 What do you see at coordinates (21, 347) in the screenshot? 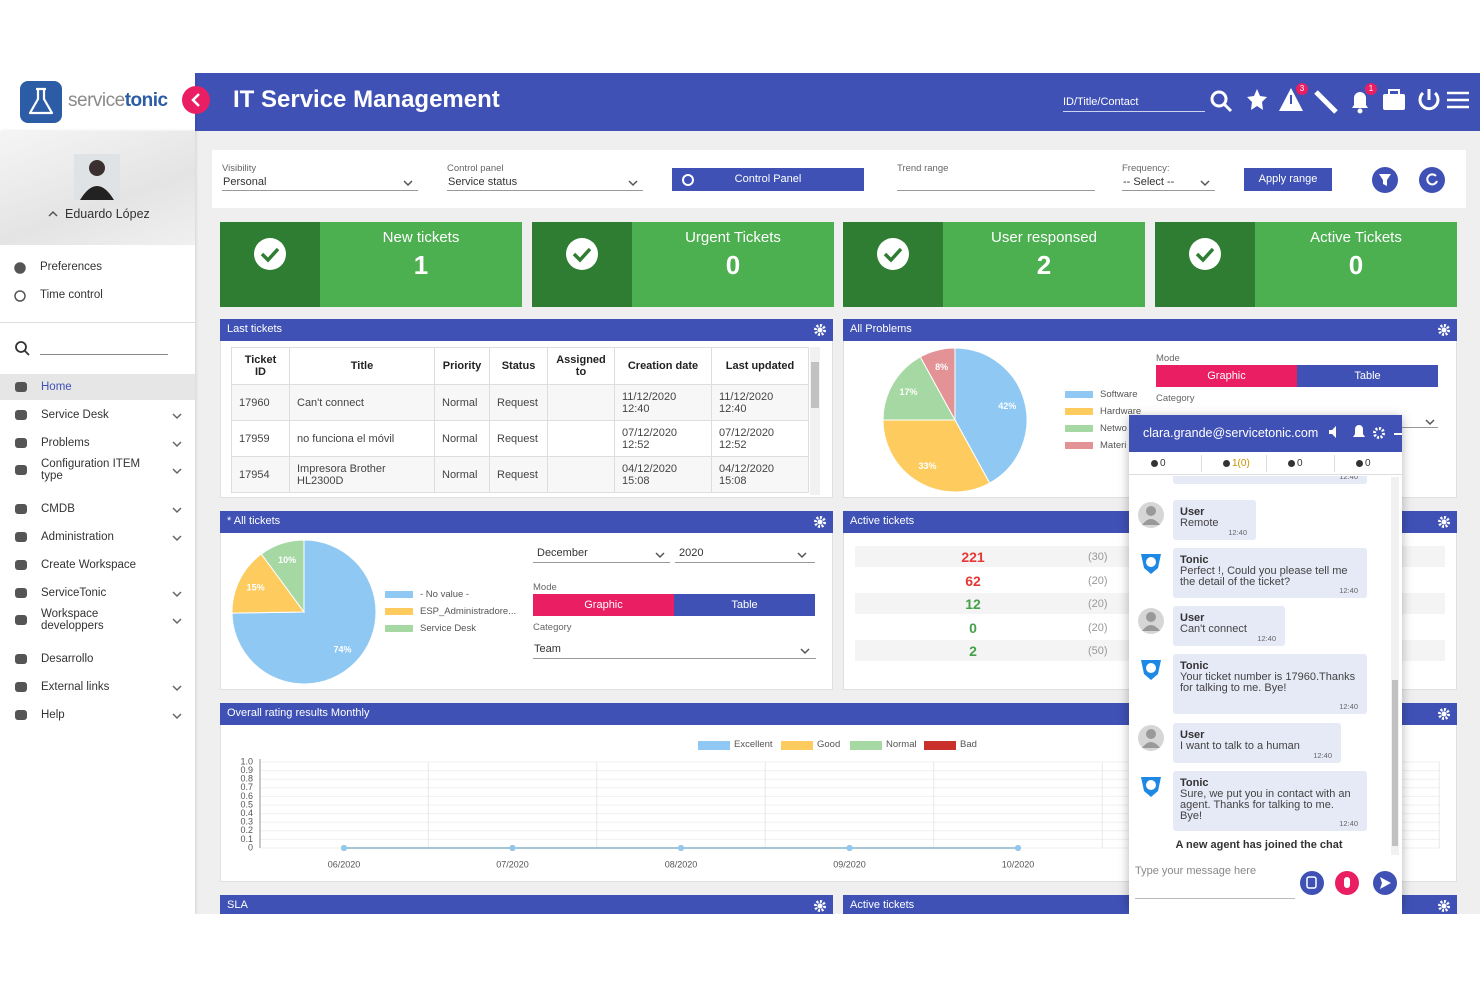
I see `lens` at bounding box center [21, 347].